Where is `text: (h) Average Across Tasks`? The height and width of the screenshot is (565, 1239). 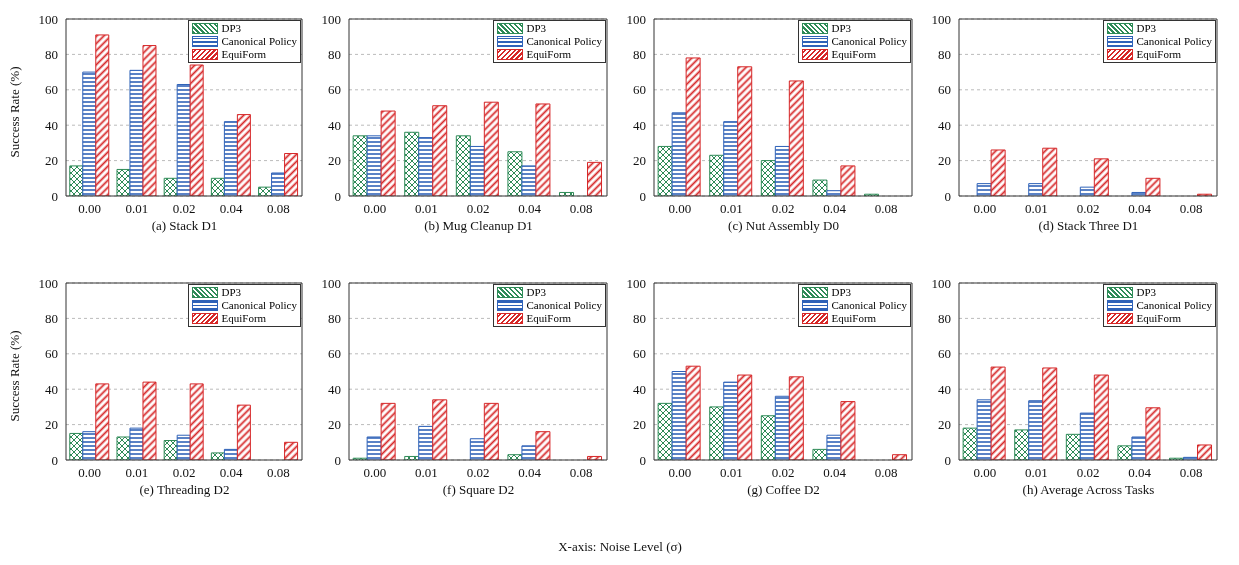
text: (h) Average Across Tasks is located at coordinates (1088, 490).